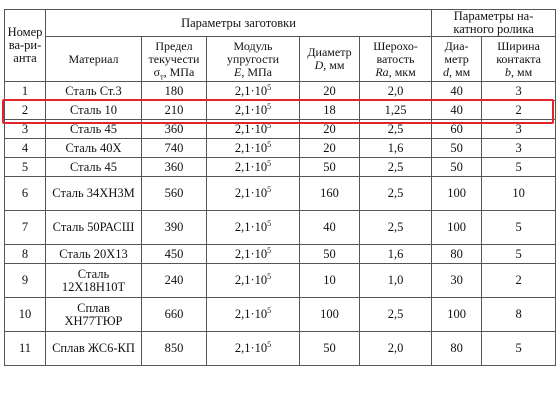 Image resolution: width=558 pixels, height=403 pixels. Describe the element at coordinates (25, 148) in the screenshot. I see `variant-number-cell: 4` at that location.